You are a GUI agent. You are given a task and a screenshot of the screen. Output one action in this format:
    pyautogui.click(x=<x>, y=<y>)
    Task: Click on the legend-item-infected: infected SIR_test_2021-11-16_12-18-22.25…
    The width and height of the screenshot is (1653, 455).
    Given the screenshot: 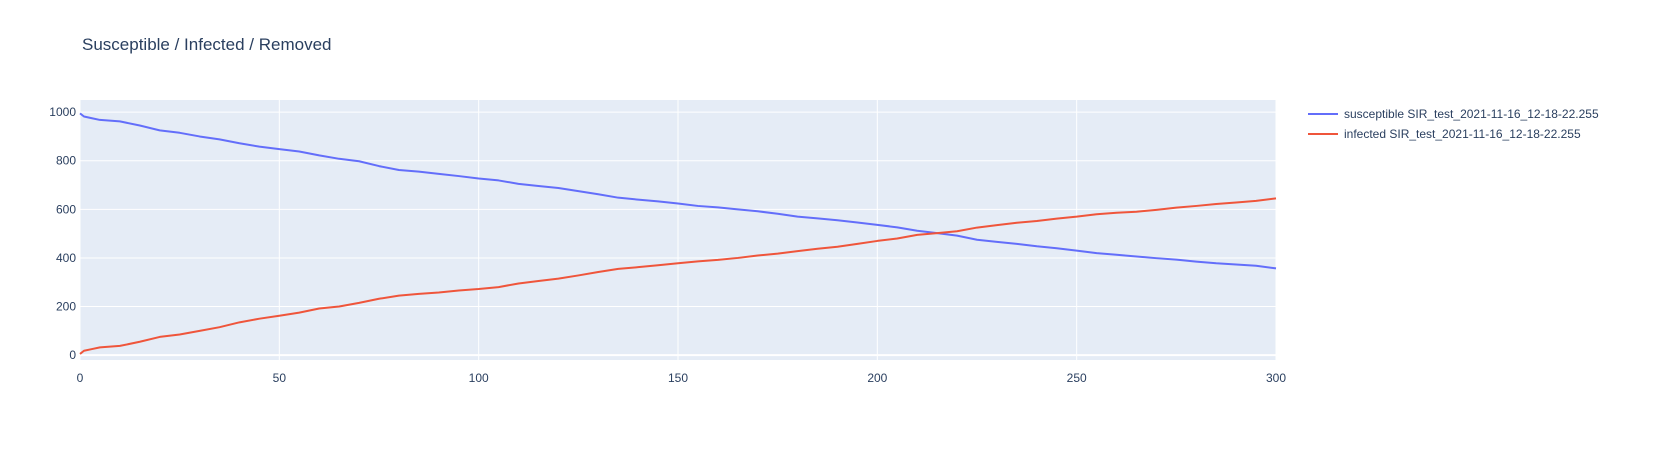 What is the action you would take?
    pyautogui.click(x=1444, y=134)
    